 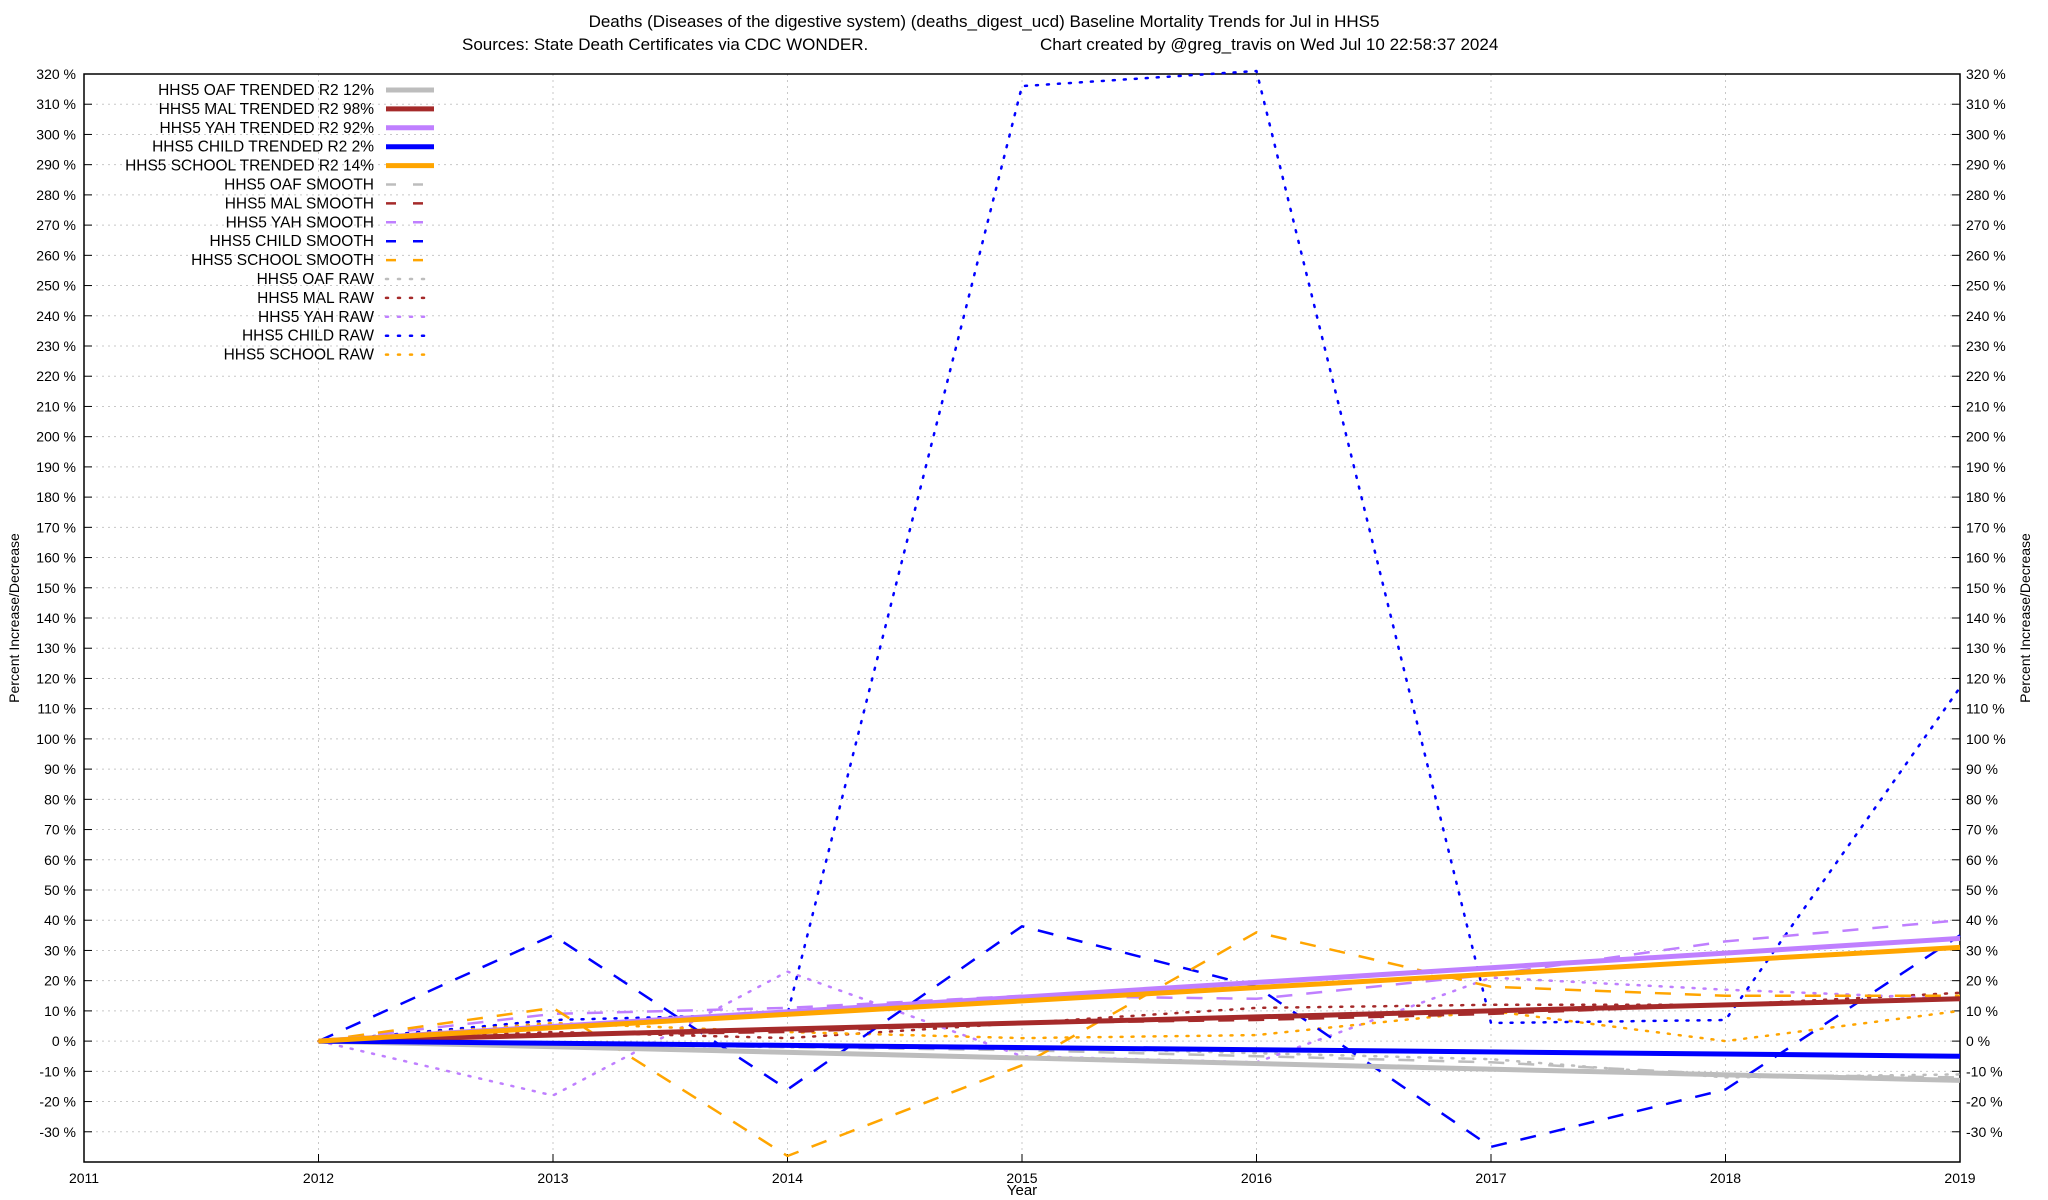 I want to click on x-tick-label: 2013, so click(x=552, y=1178).